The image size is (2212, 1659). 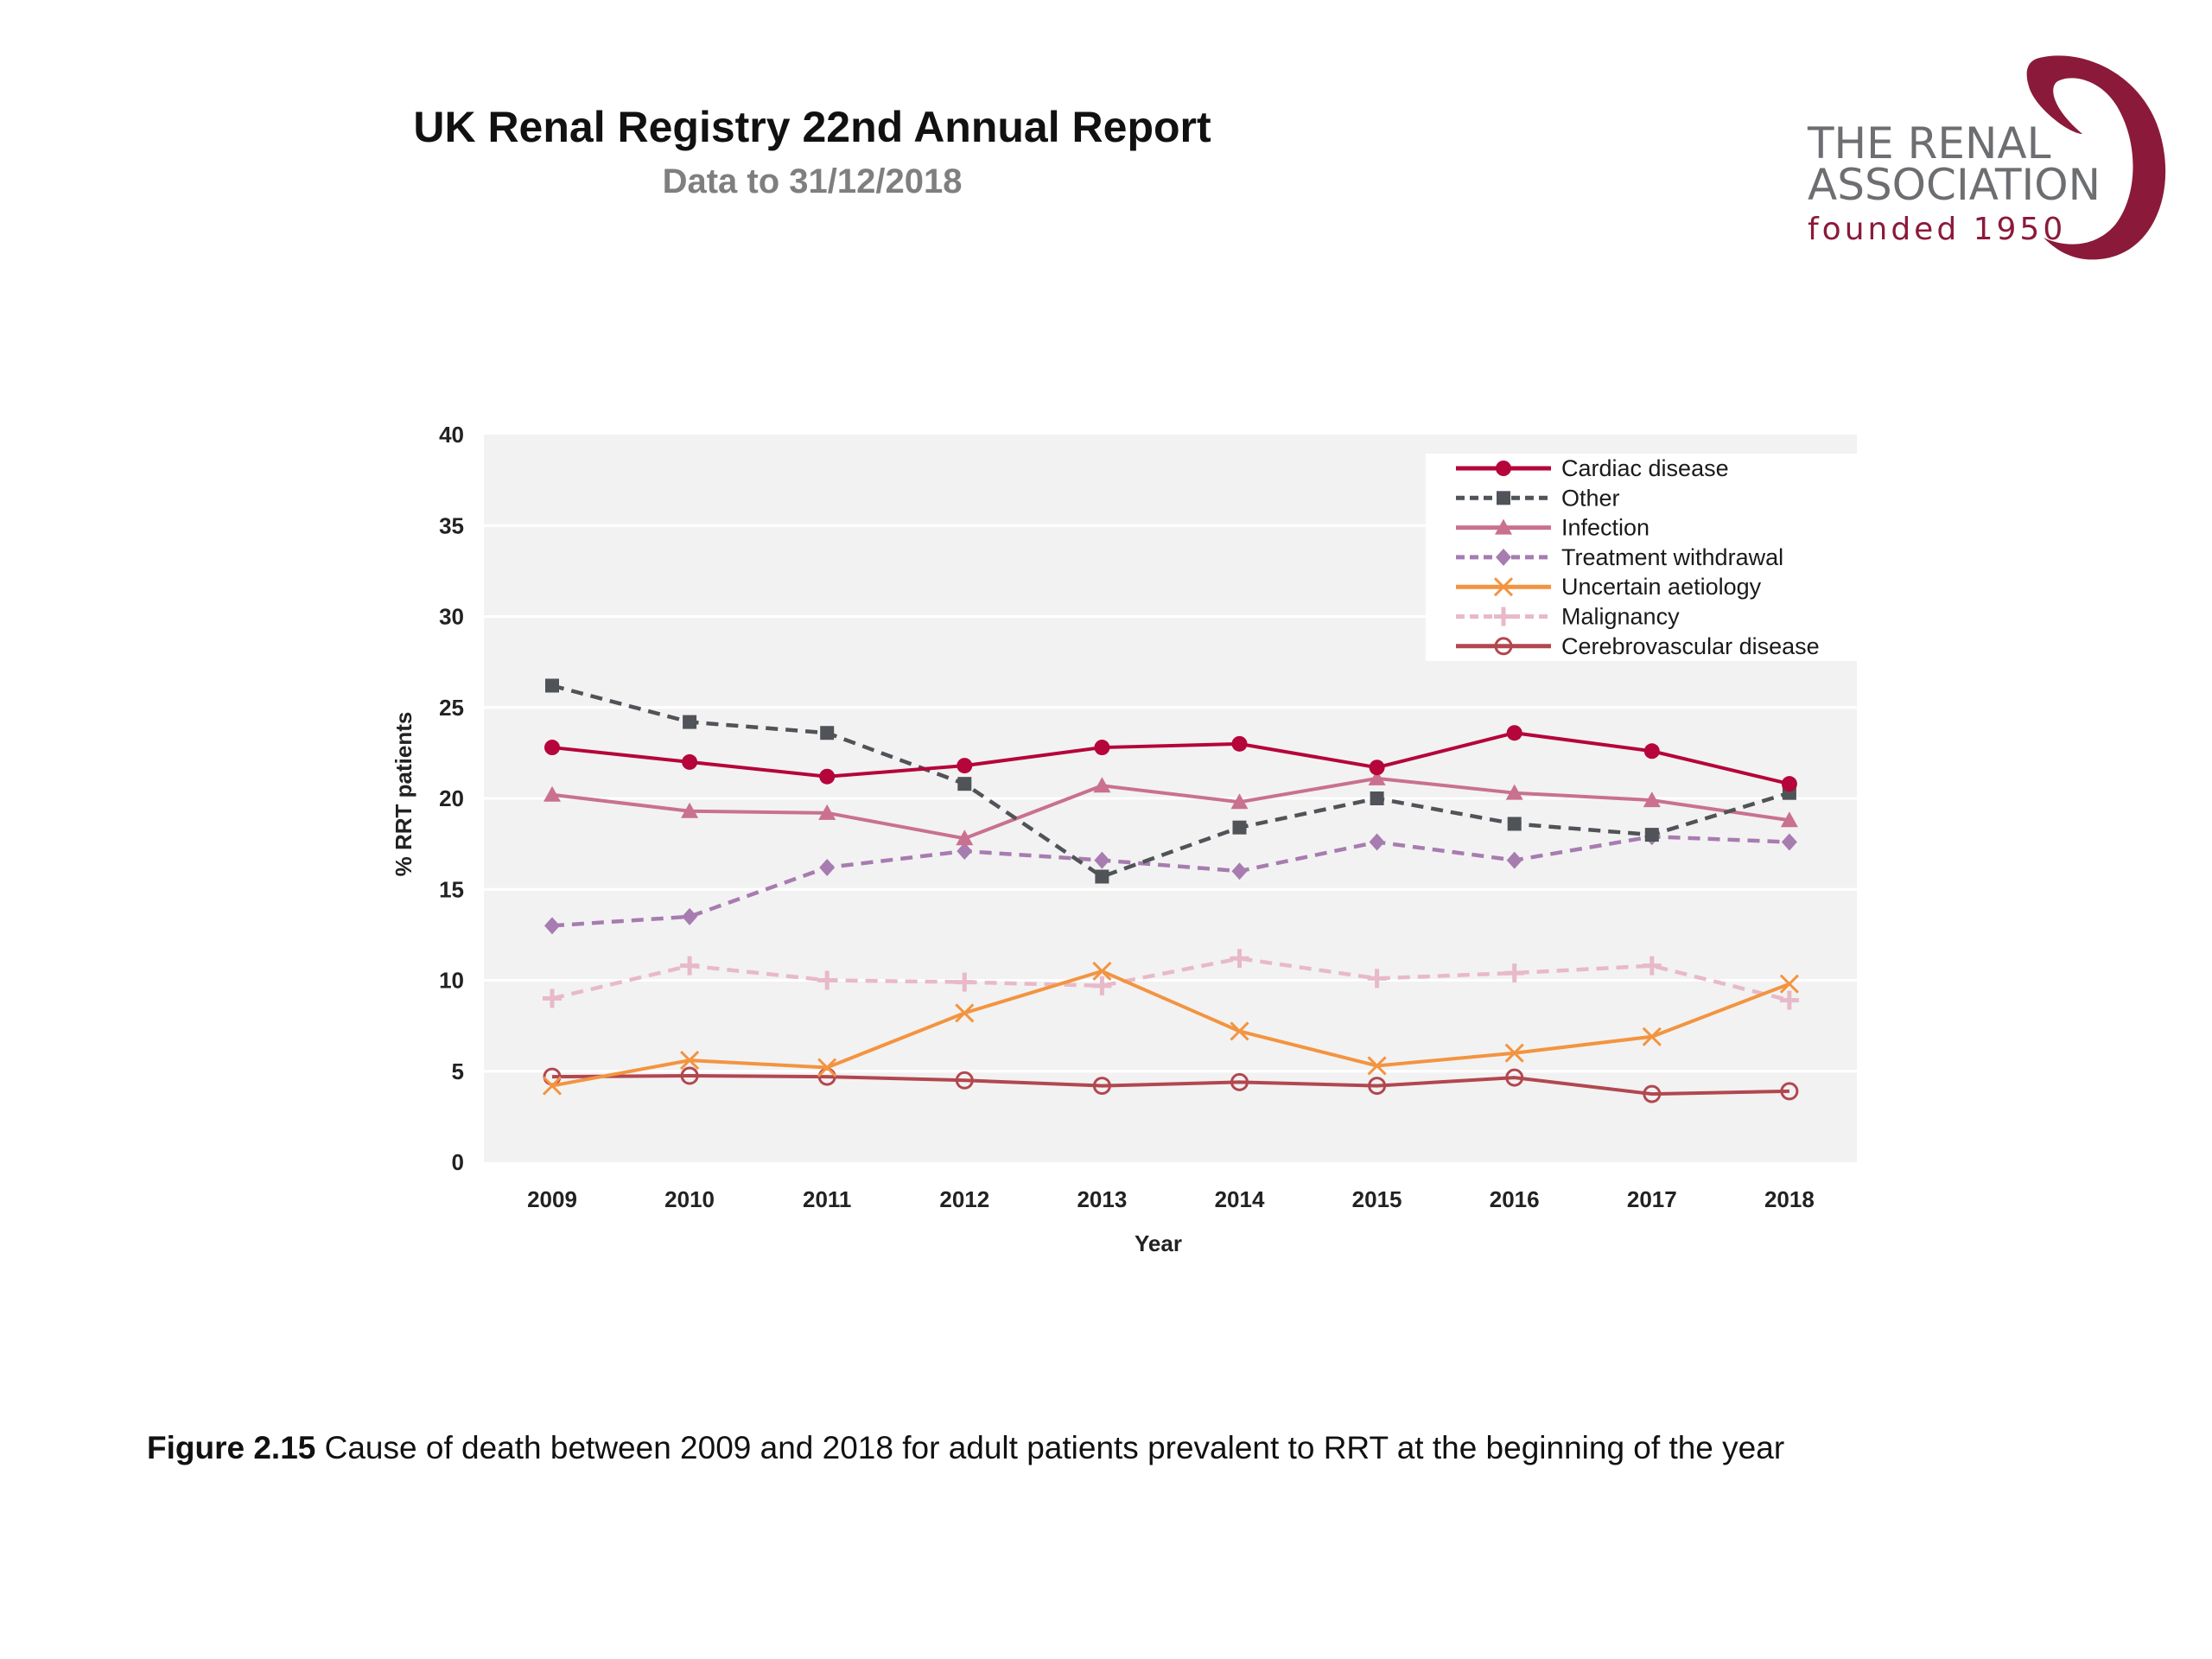 What do you see at coordinates (1515, 1199) in the screenshot?
I see `x-tick-label: 2016` at bounding box center [1515, 1199].